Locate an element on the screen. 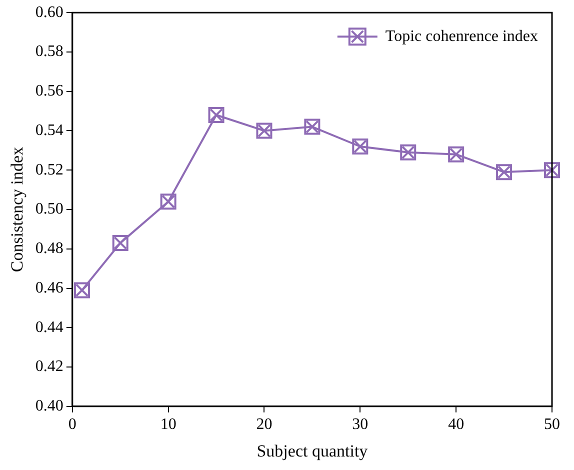 The height and width of the screenshot is (470, 574). y-axis-title: Consistency index is located at coordinates (17, 209).